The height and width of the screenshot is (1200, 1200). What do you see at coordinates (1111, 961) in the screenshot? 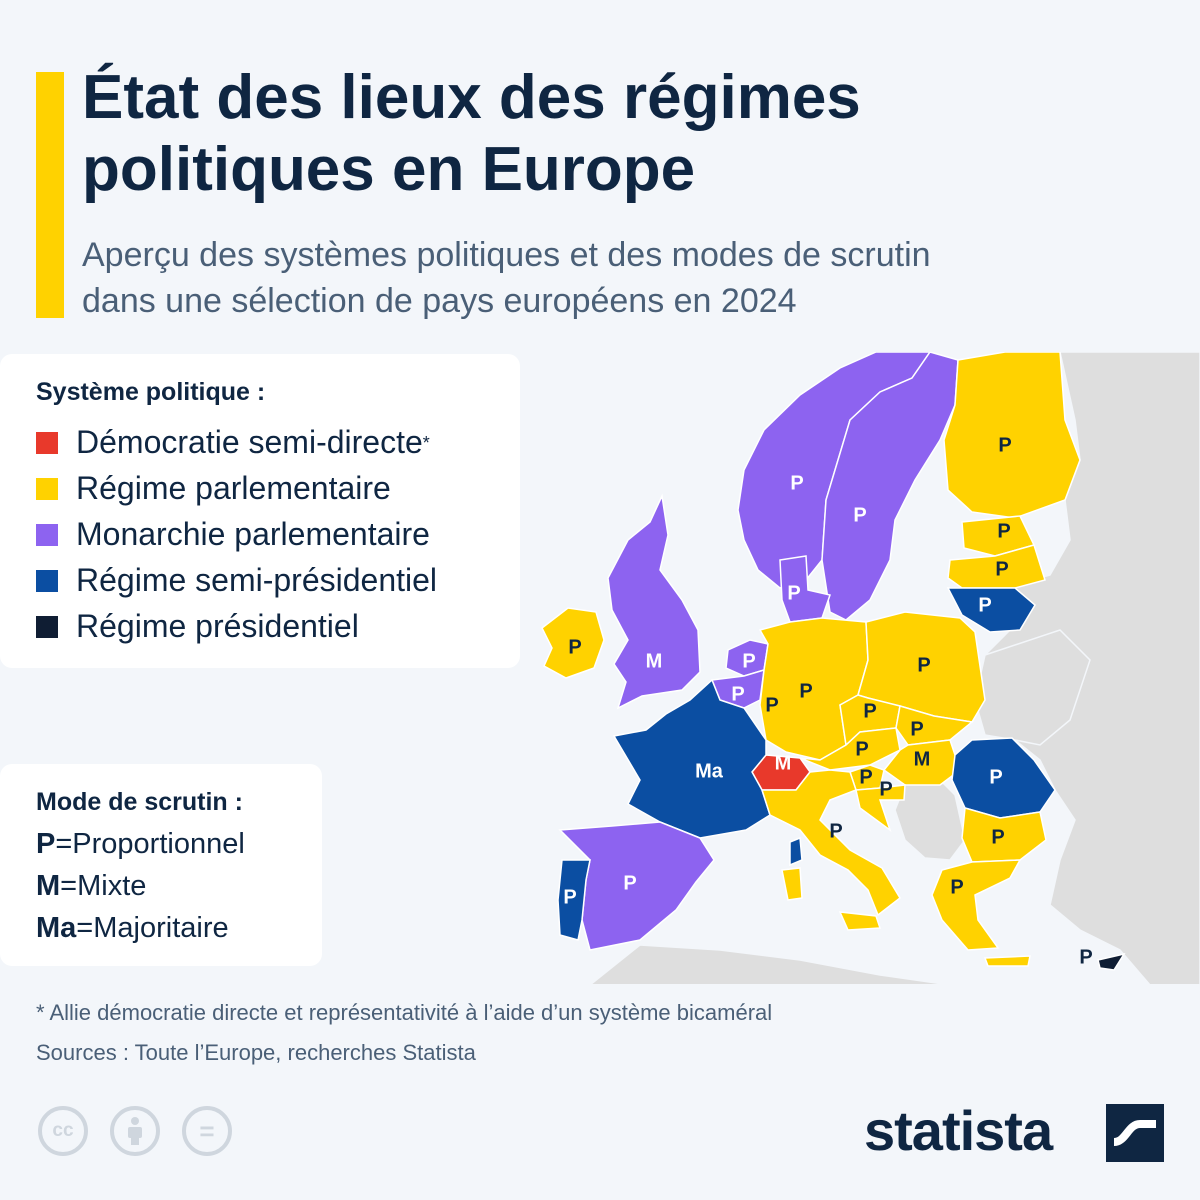
I see `country-cyprus` at bounding box center [1111, 961].